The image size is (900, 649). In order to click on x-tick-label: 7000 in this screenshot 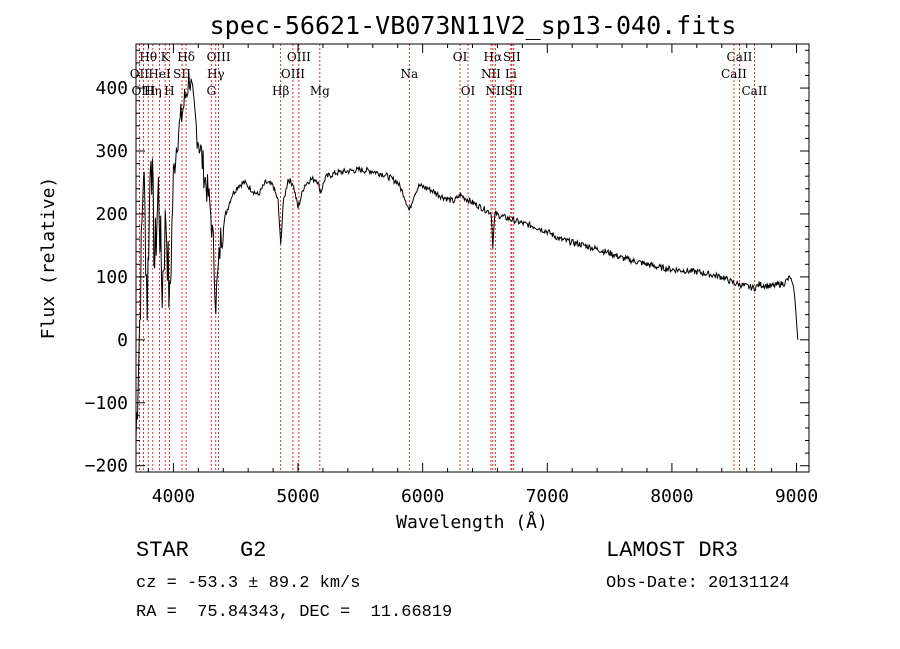, I will do `click(547, 496)`.